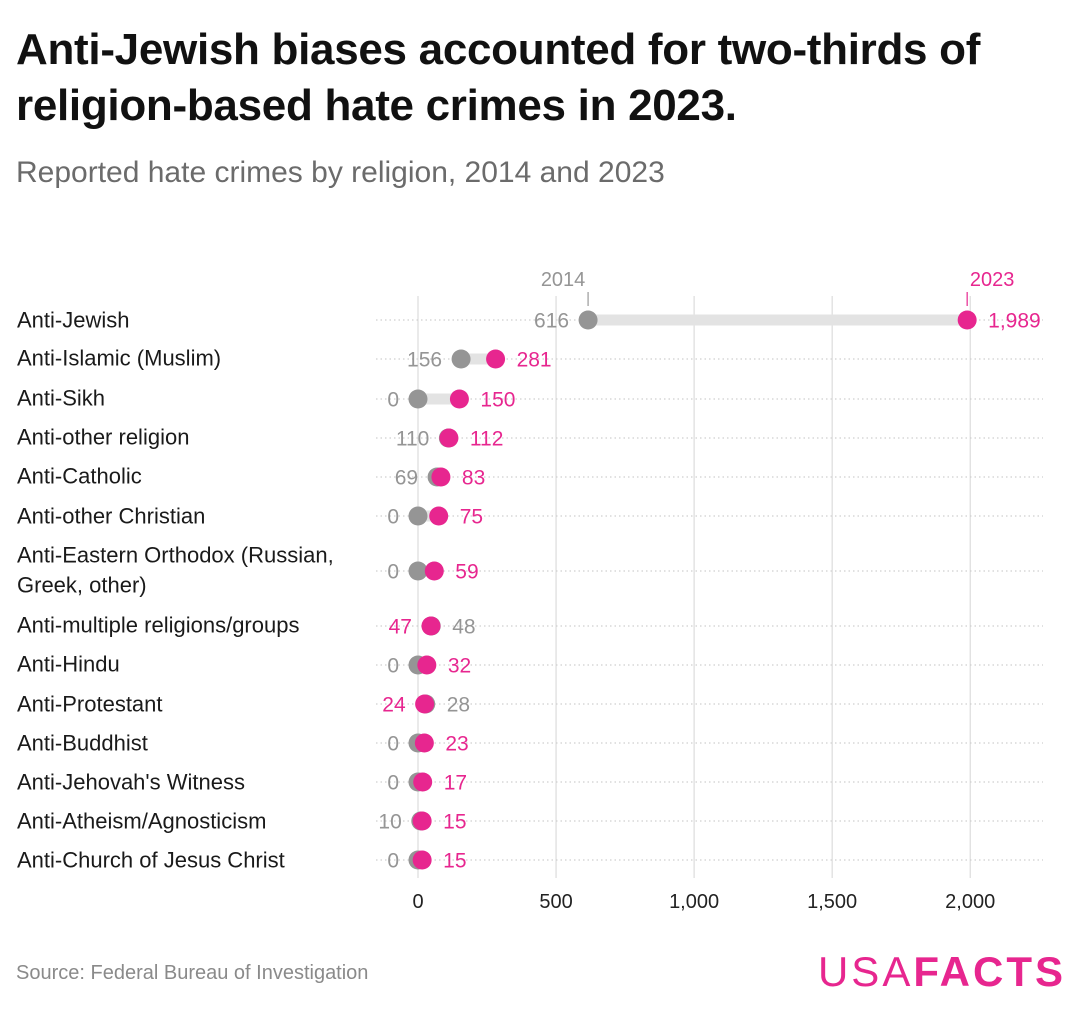 The height and width of the screenshot is (1010, 1080). Describe the element at coordinates (1014, 321) in the screenshot. I see `value-label: 1,989` at that location.